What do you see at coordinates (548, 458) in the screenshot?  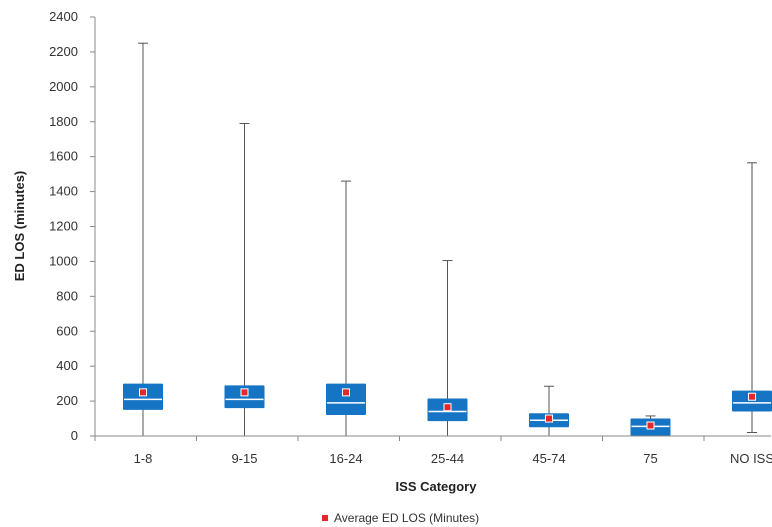 I see `x-tick-label: 45-74` at bounding box center [548, 458].